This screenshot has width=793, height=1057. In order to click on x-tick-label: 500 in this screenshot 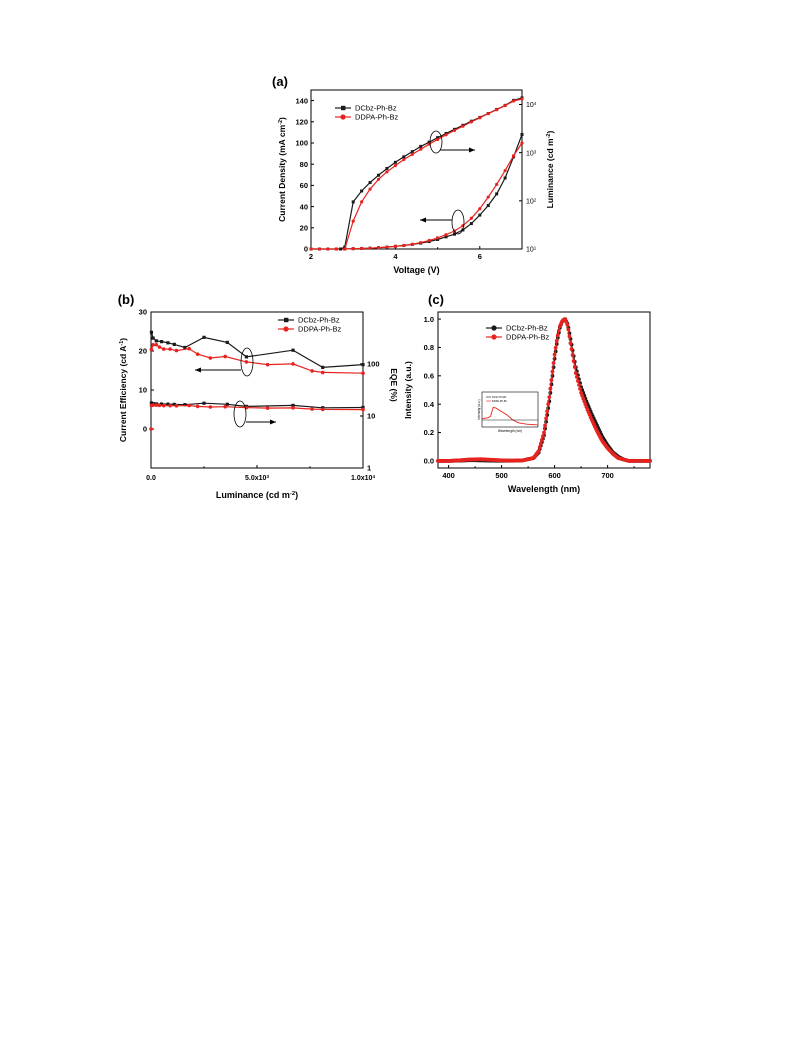, I will do `click(501, 475)`.